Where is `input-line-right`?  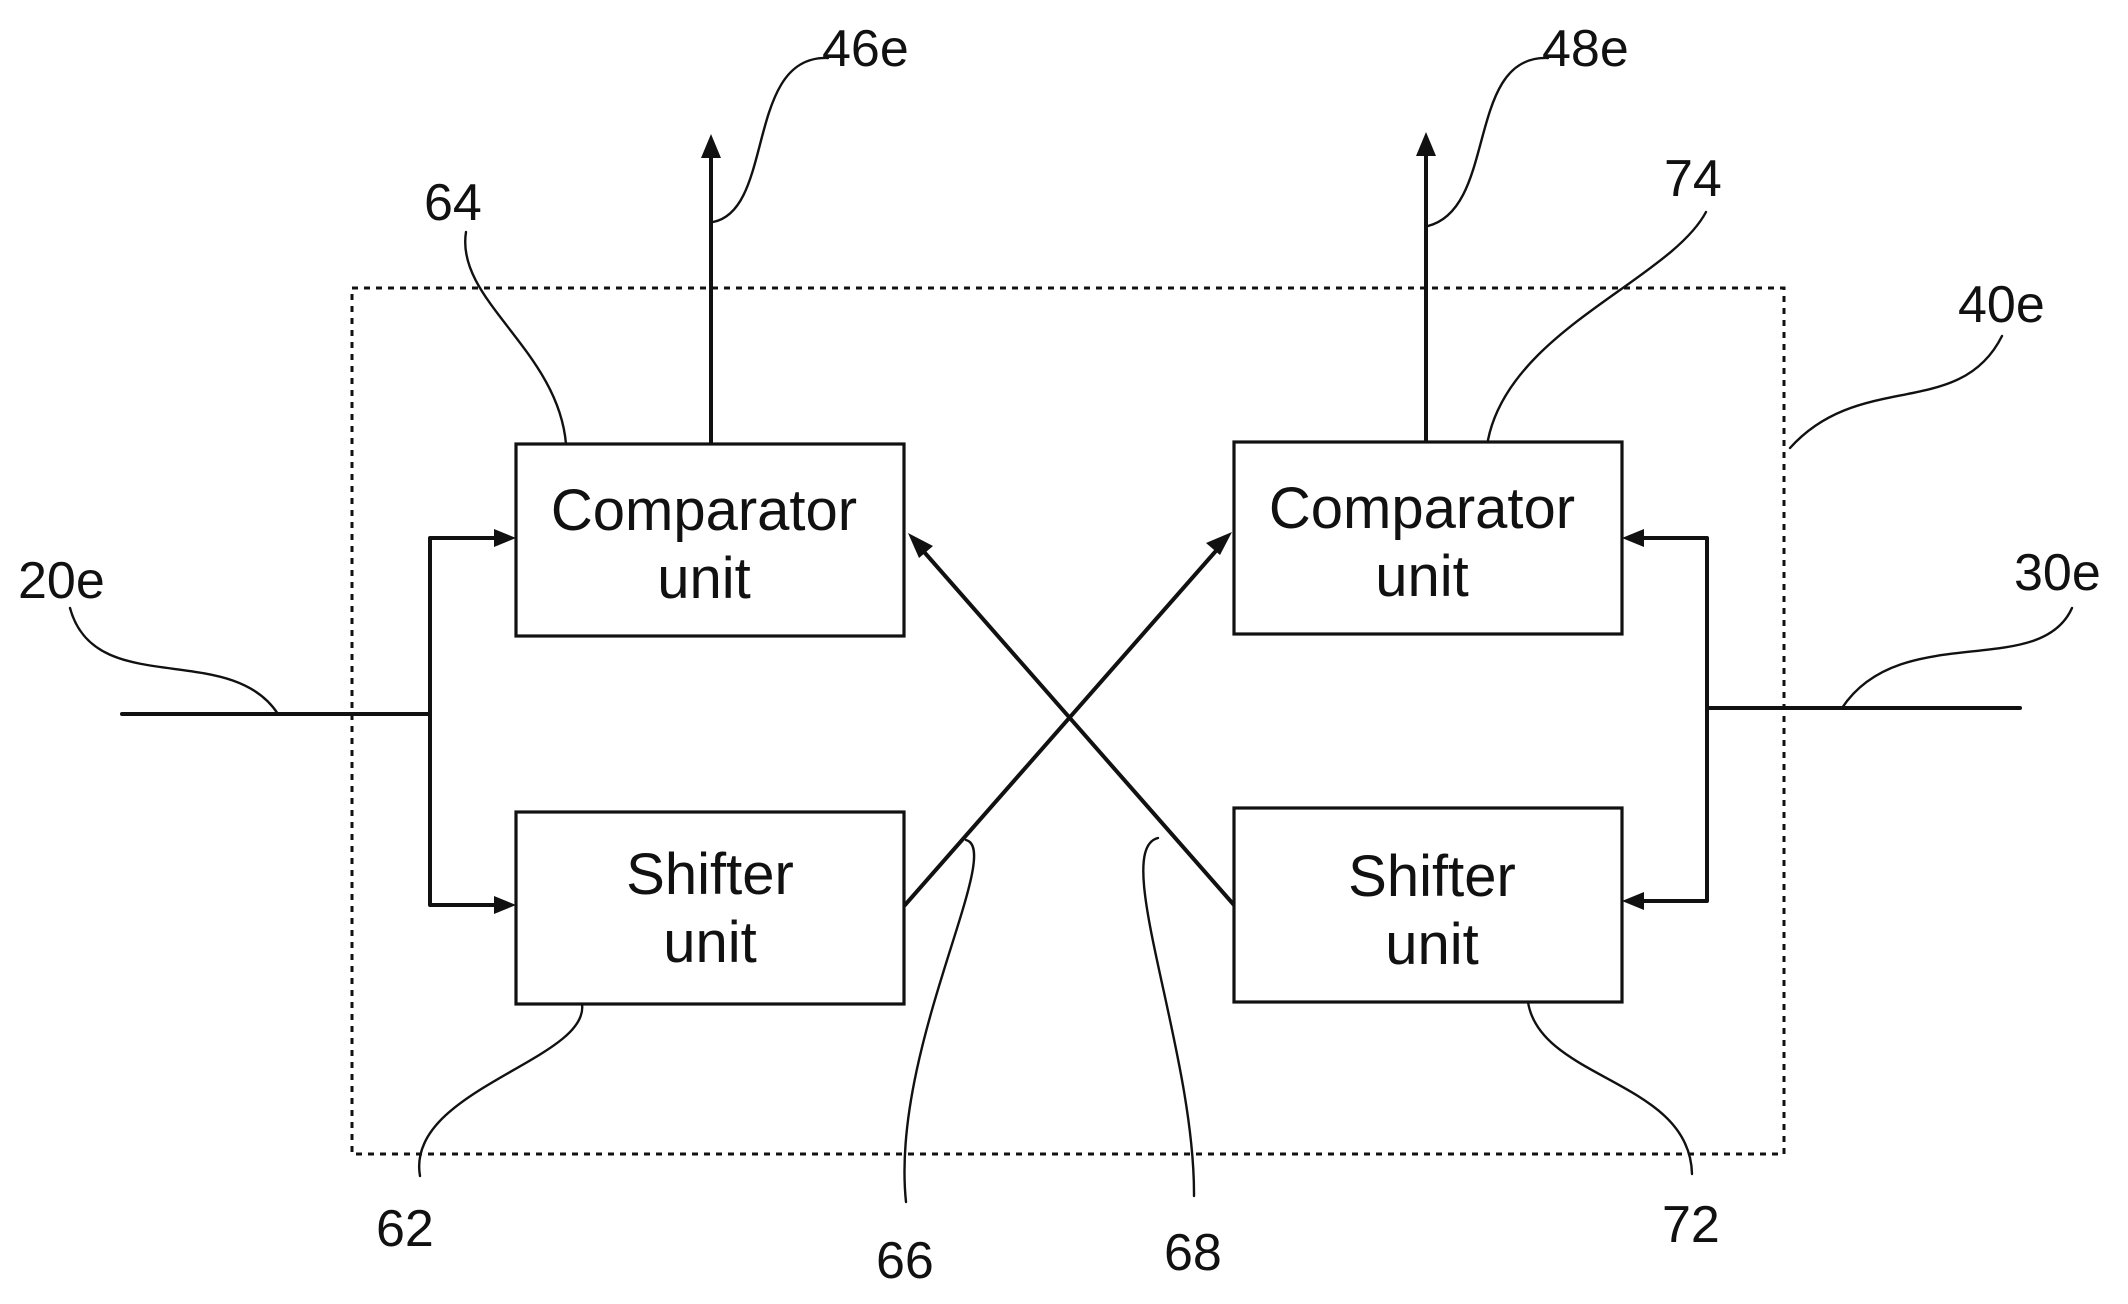 input-line-right is located at coordinates (1825, 719).